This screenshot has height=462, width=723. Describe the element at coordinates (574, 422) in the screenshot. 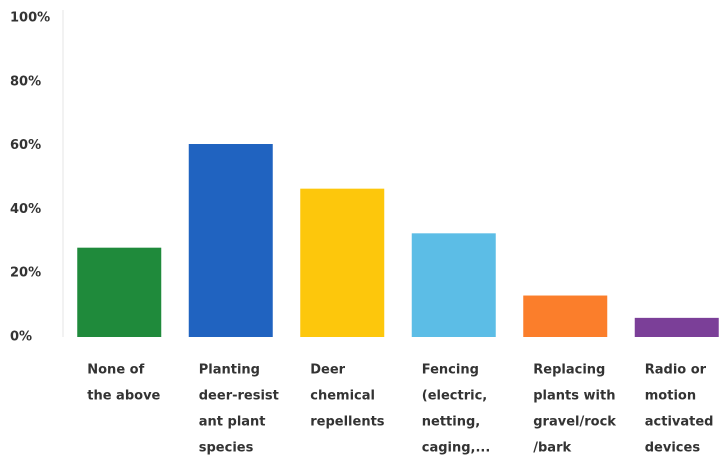

I see `x-tick-label: gravel/rock` at that location.